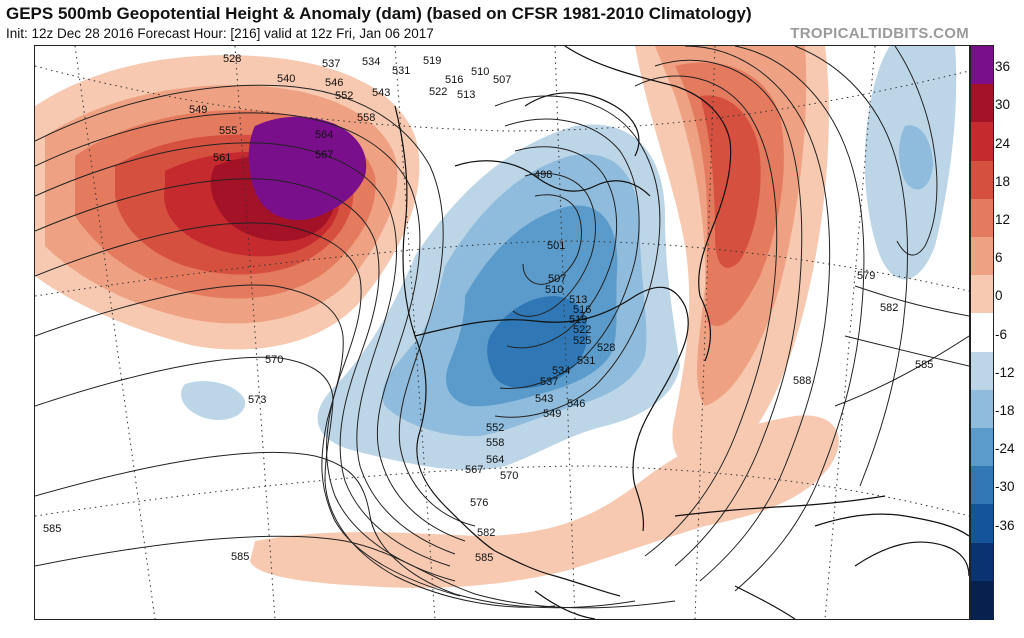 This screenshot has width=1024, height=638. What do you see at coordinates (222, 158) in the screenshot?
I see `contour-label: 561` at bounding box center [222, 158].